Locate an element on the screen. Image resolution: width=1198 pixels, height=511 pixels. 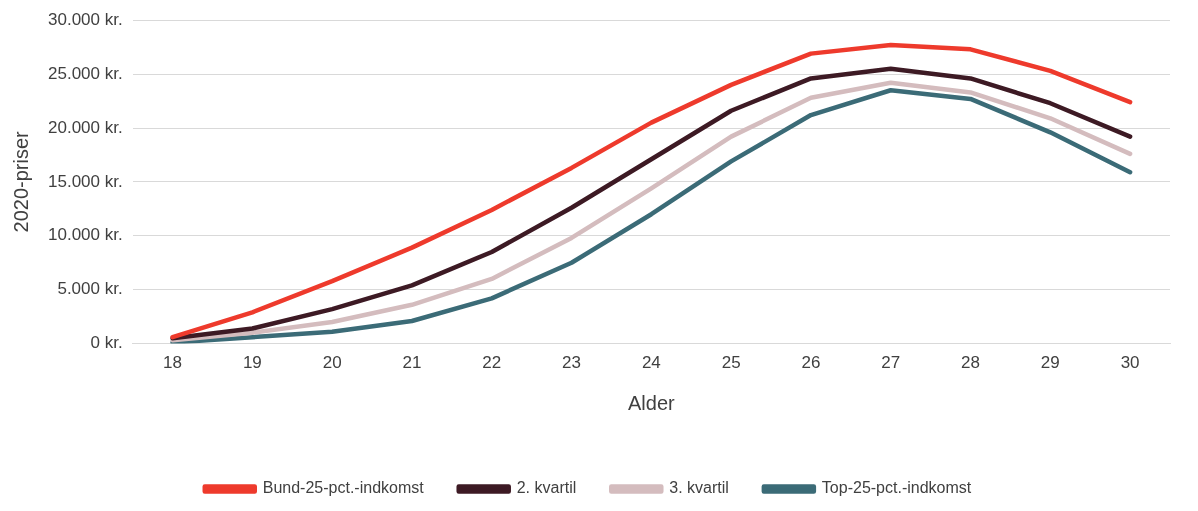
x-tick-label: 26 is located at coordinates (811, 363).